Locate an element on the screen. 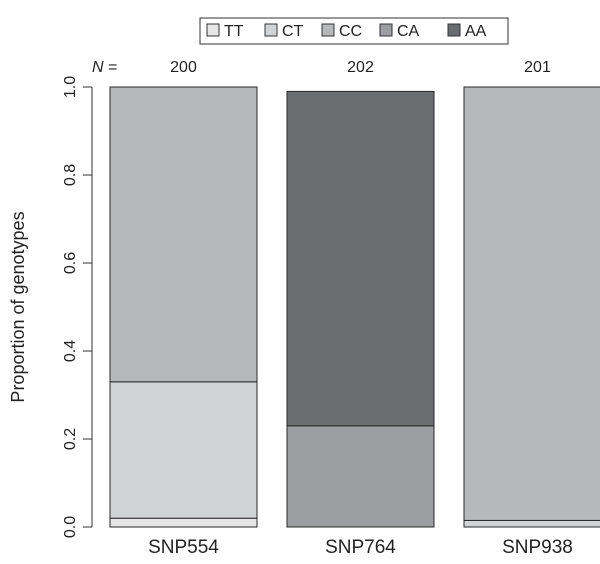  x-category-label: SNP938 is located at coordinates (537, 547).